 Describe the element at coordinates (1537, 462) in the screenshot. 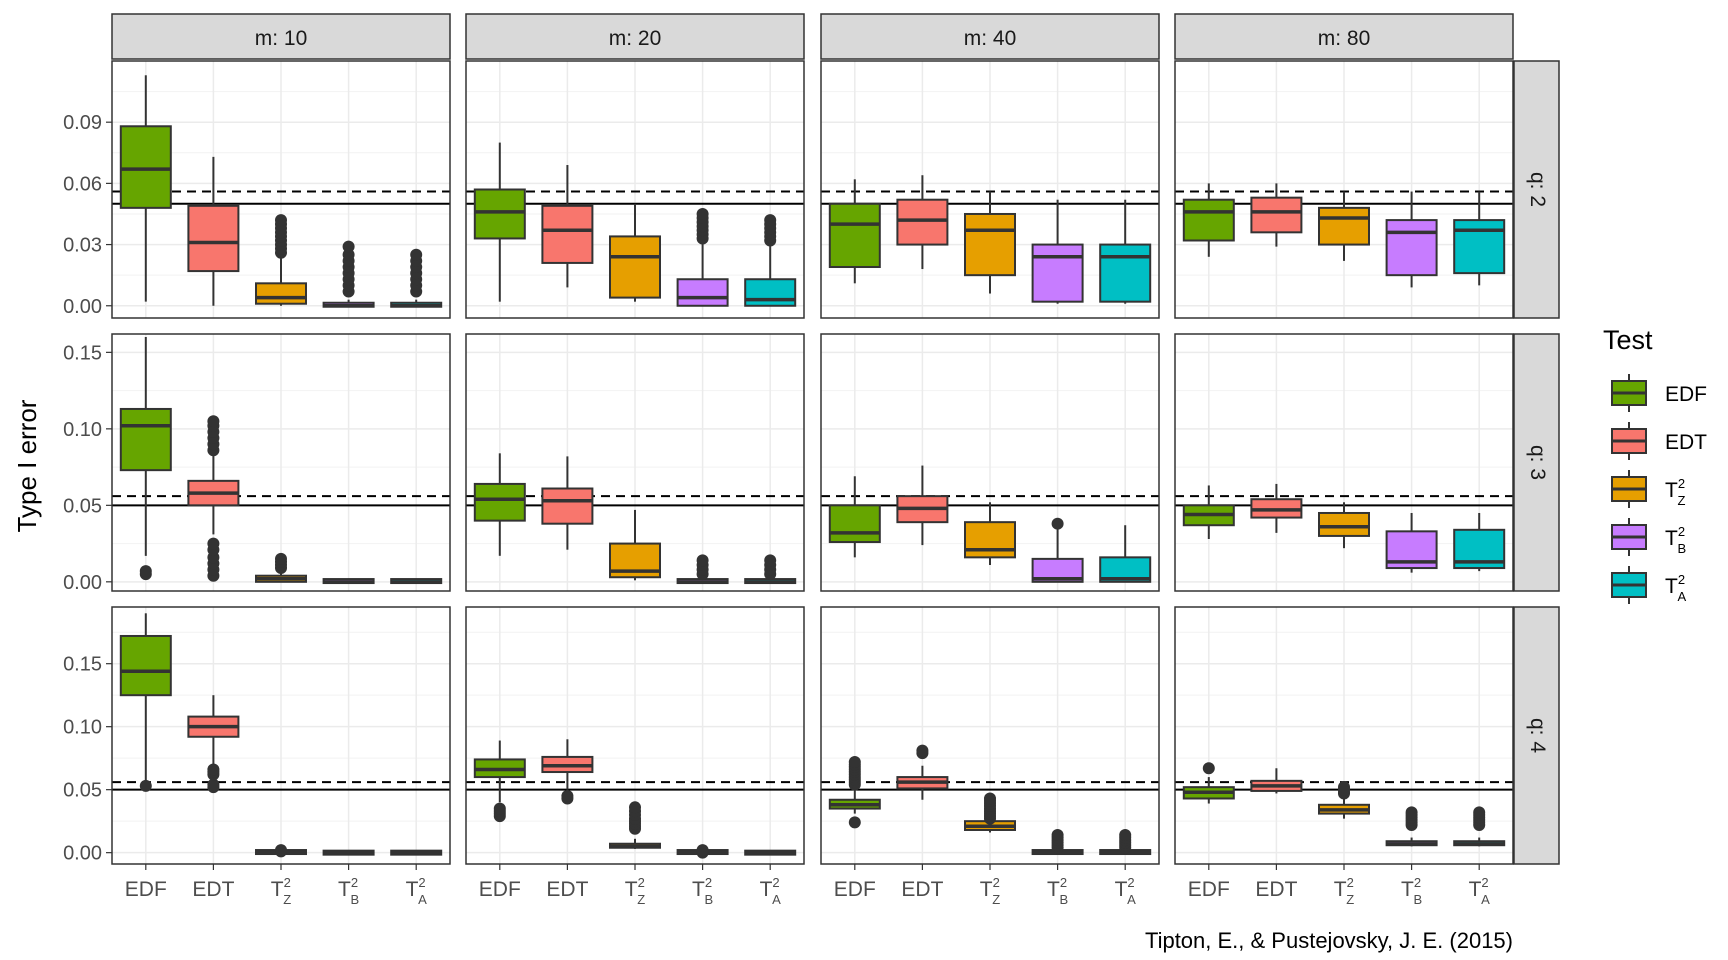

I see `facet-strip-row-label: q: 3` at that location.